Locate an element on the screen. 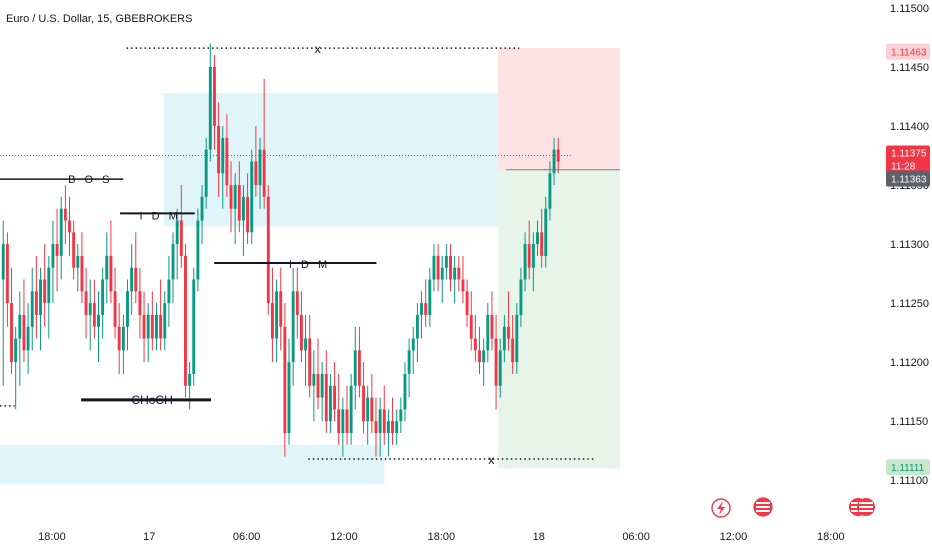 Image resolution: width=932 pixels, height=550 pixels. stop-zone is located at coordinates (559, 319).